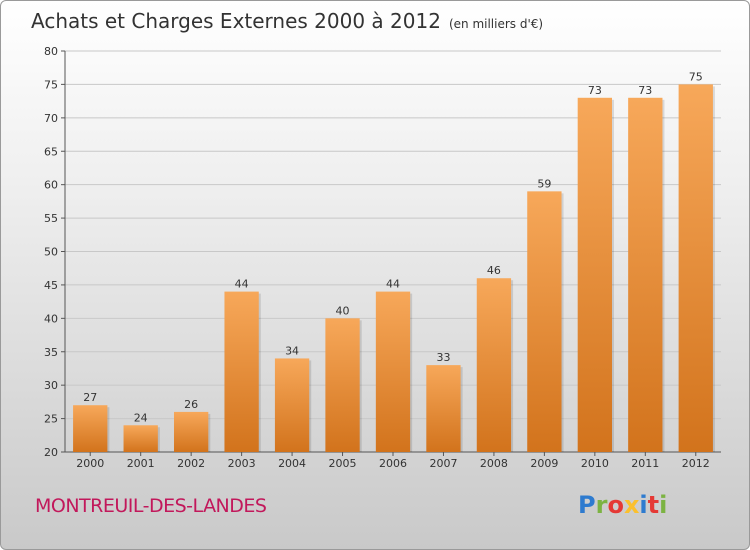 The height and width of the screenshot is (550, 750). I want to click on y-tick-label: 80, so click(51, 51).